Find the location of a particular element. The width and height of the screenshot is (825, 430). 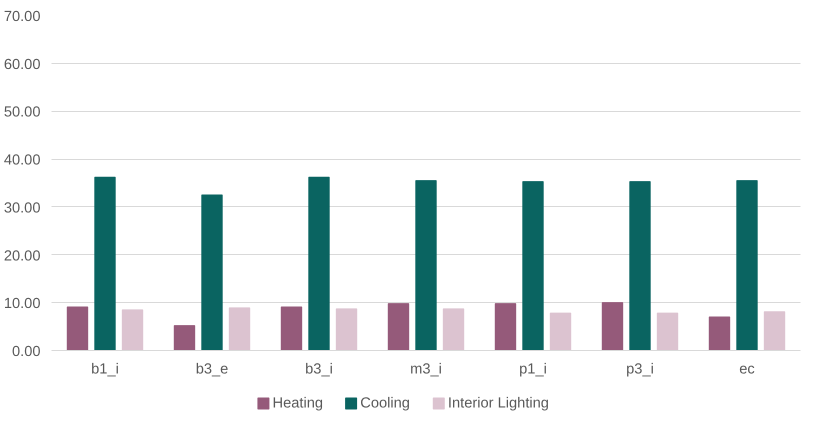

y-tick-label: 50.00 is located at coordinates (22, 112).